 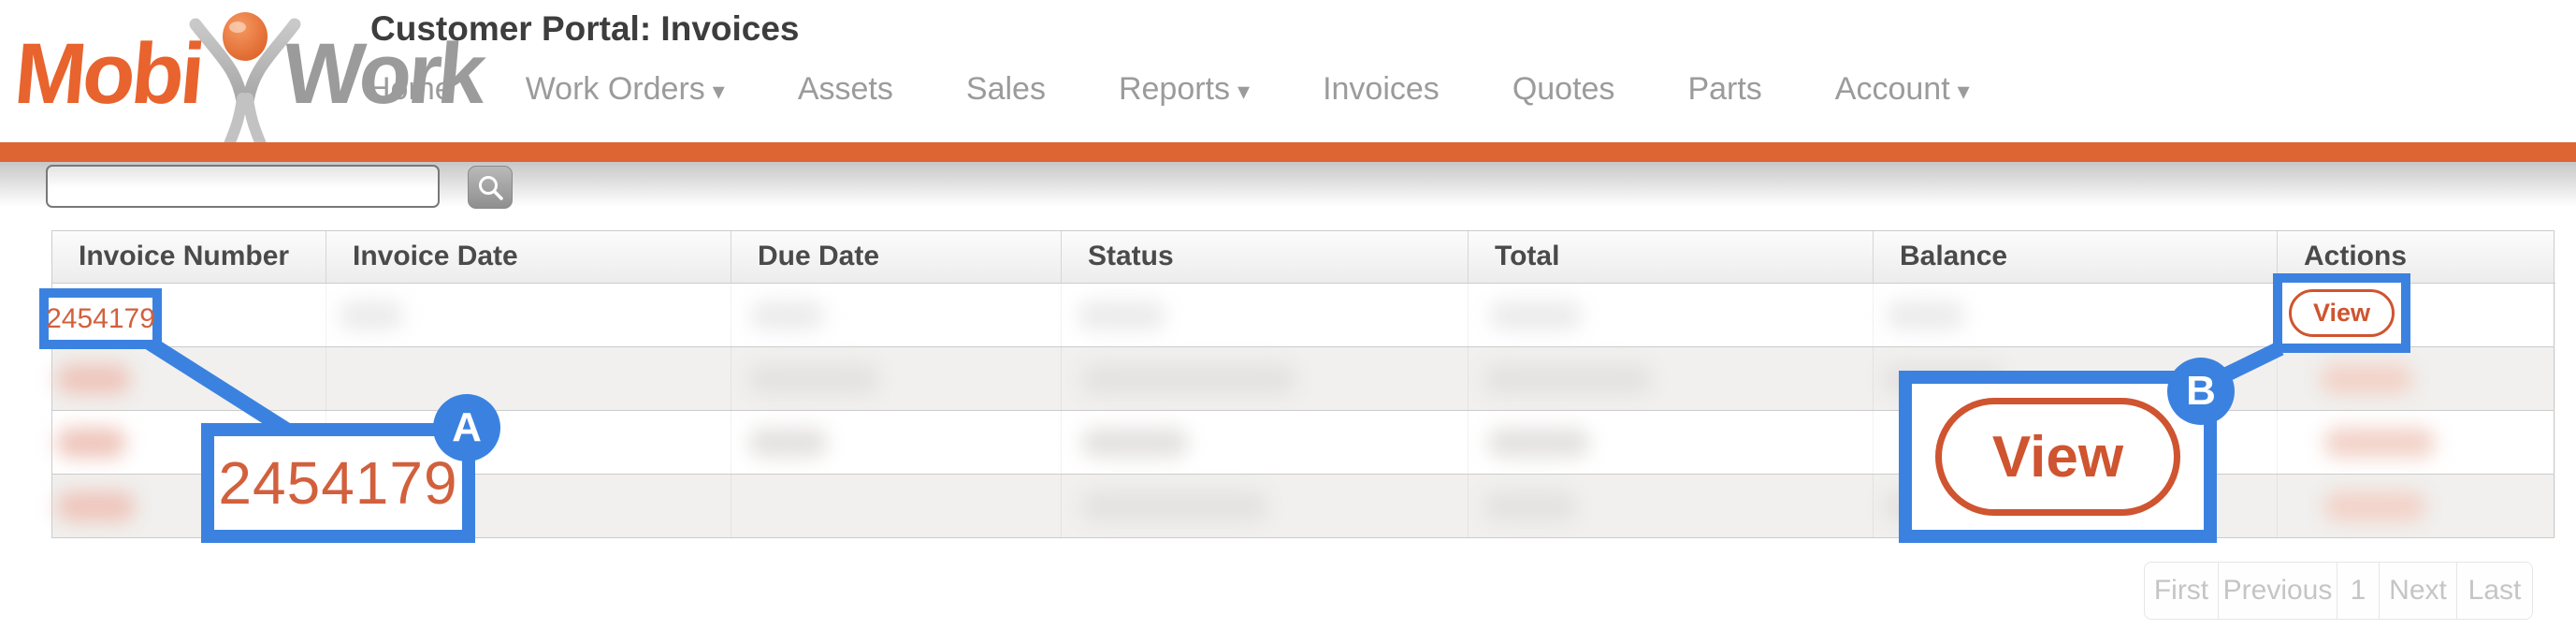 What do you see at coordinates (1563, 89) in the screenshot?
I see `nav-item-quotes: Quotes` at bounding box center [1563, 89].